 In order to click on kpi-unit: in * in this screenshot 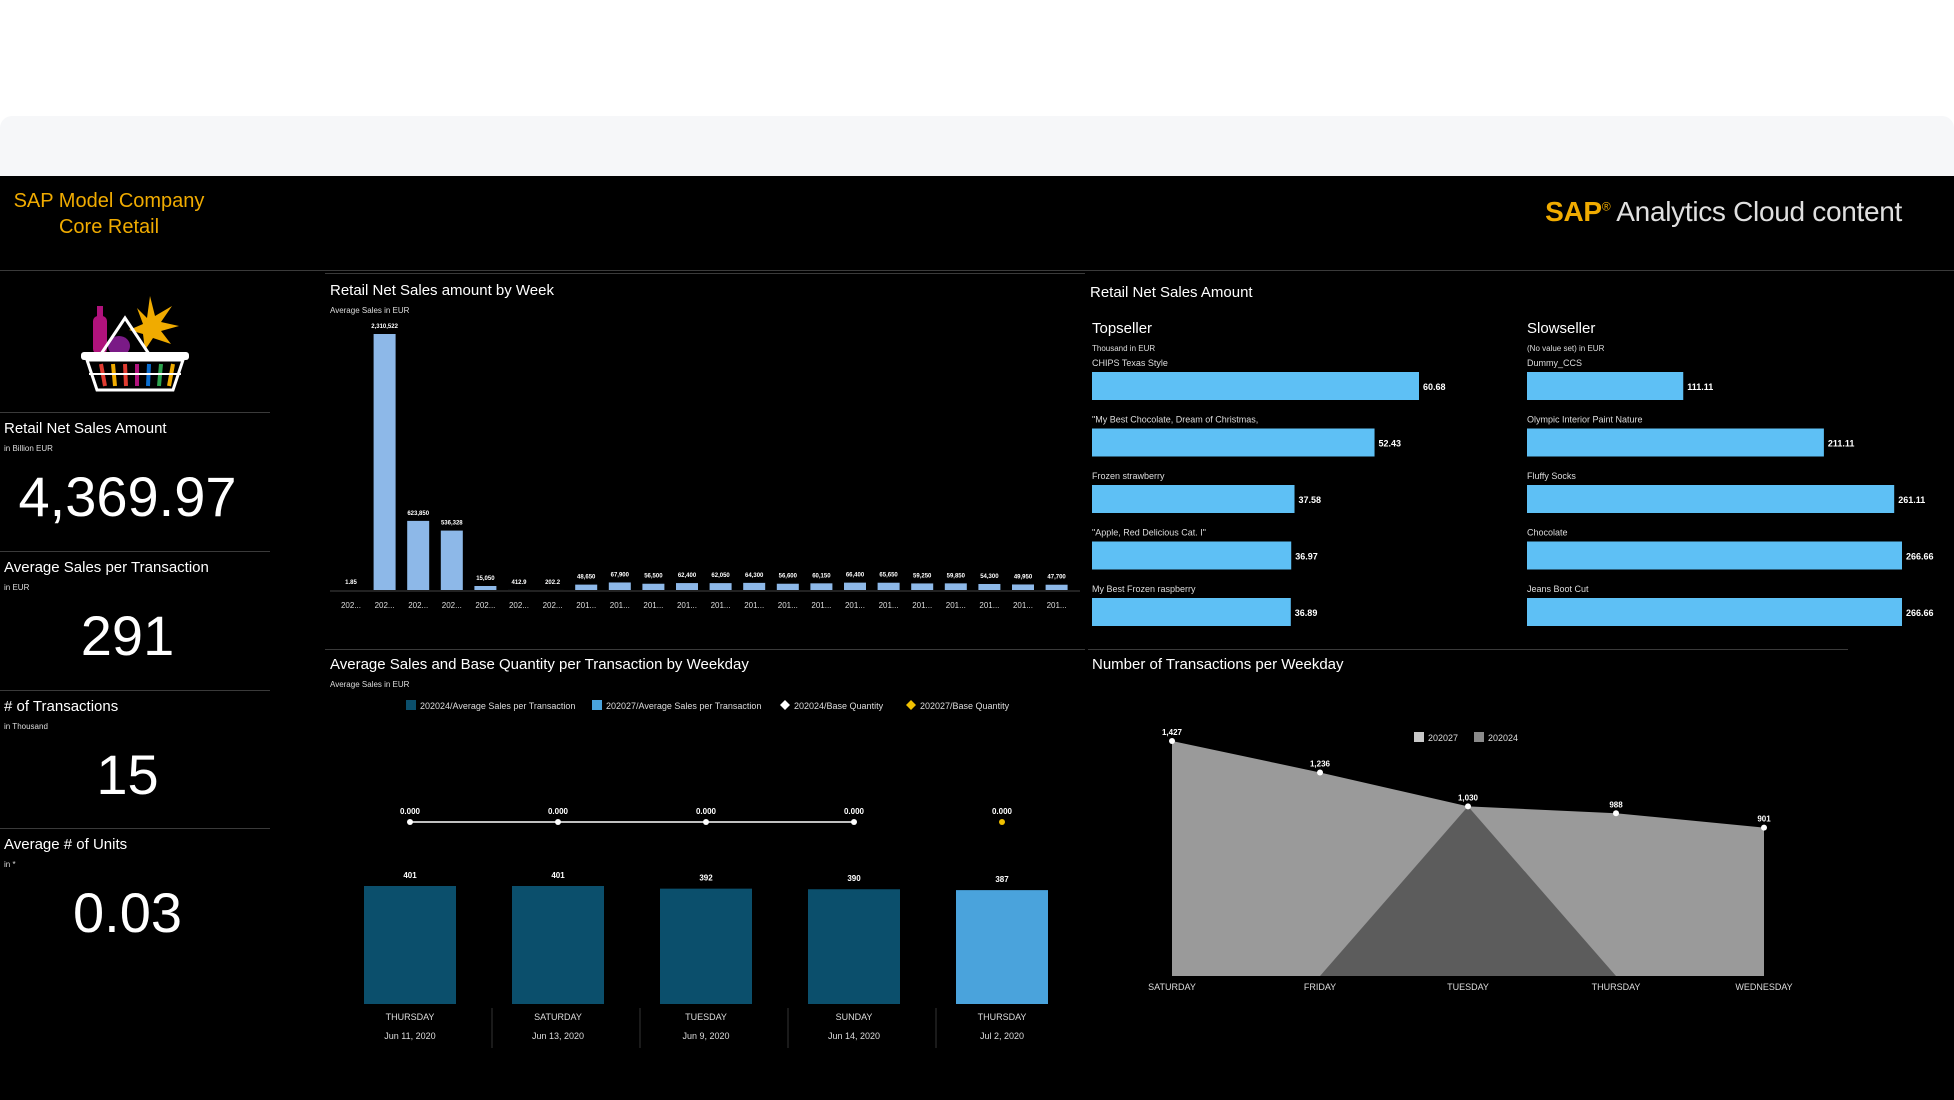, I will do `click(10, 864)`.